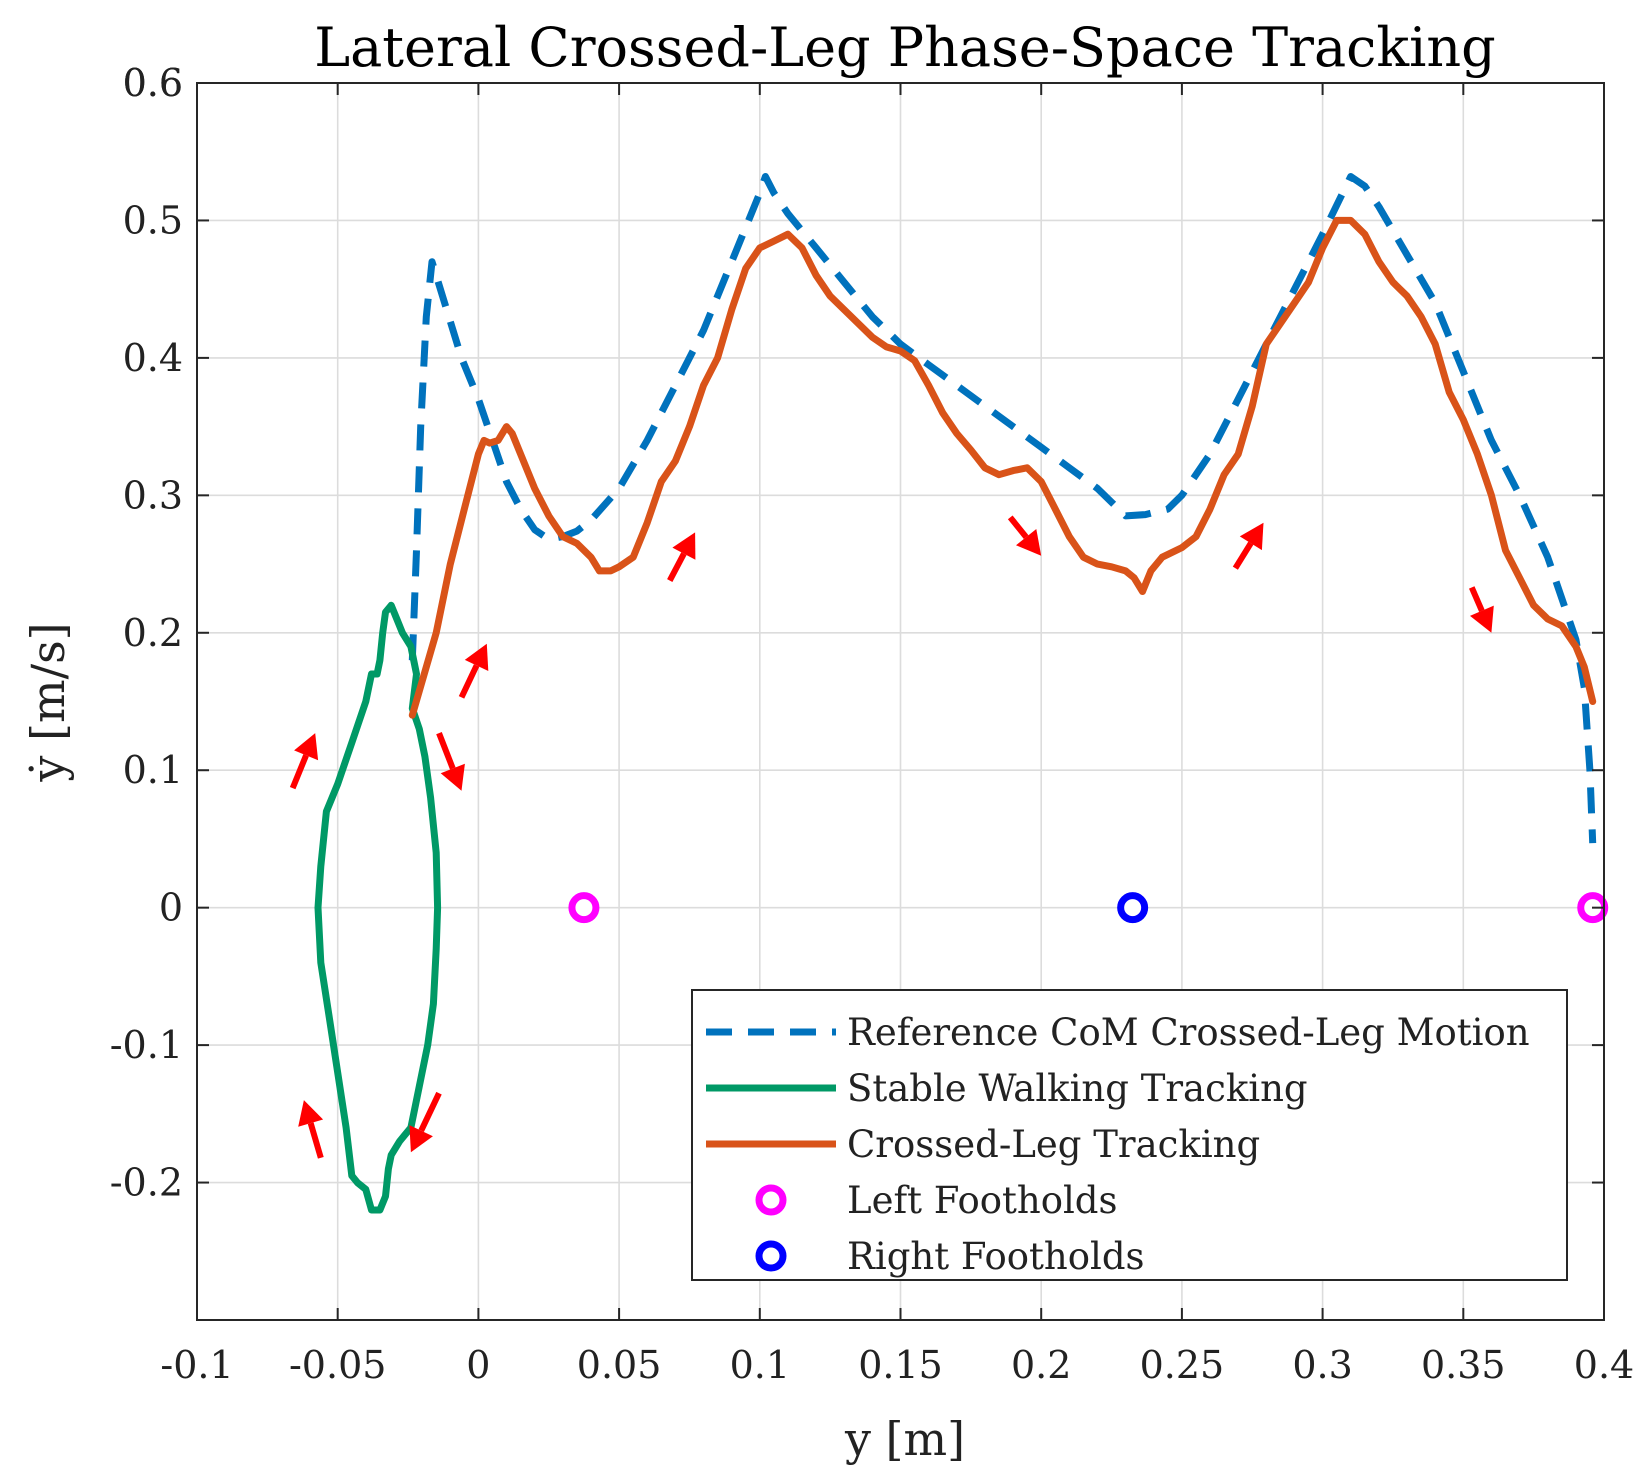 The height and width of the screenshot is (1482, 1634). Describe the element at coordinates (900, 1365) in the screenshot. I see `x-tick-label: 0.15` at that location.